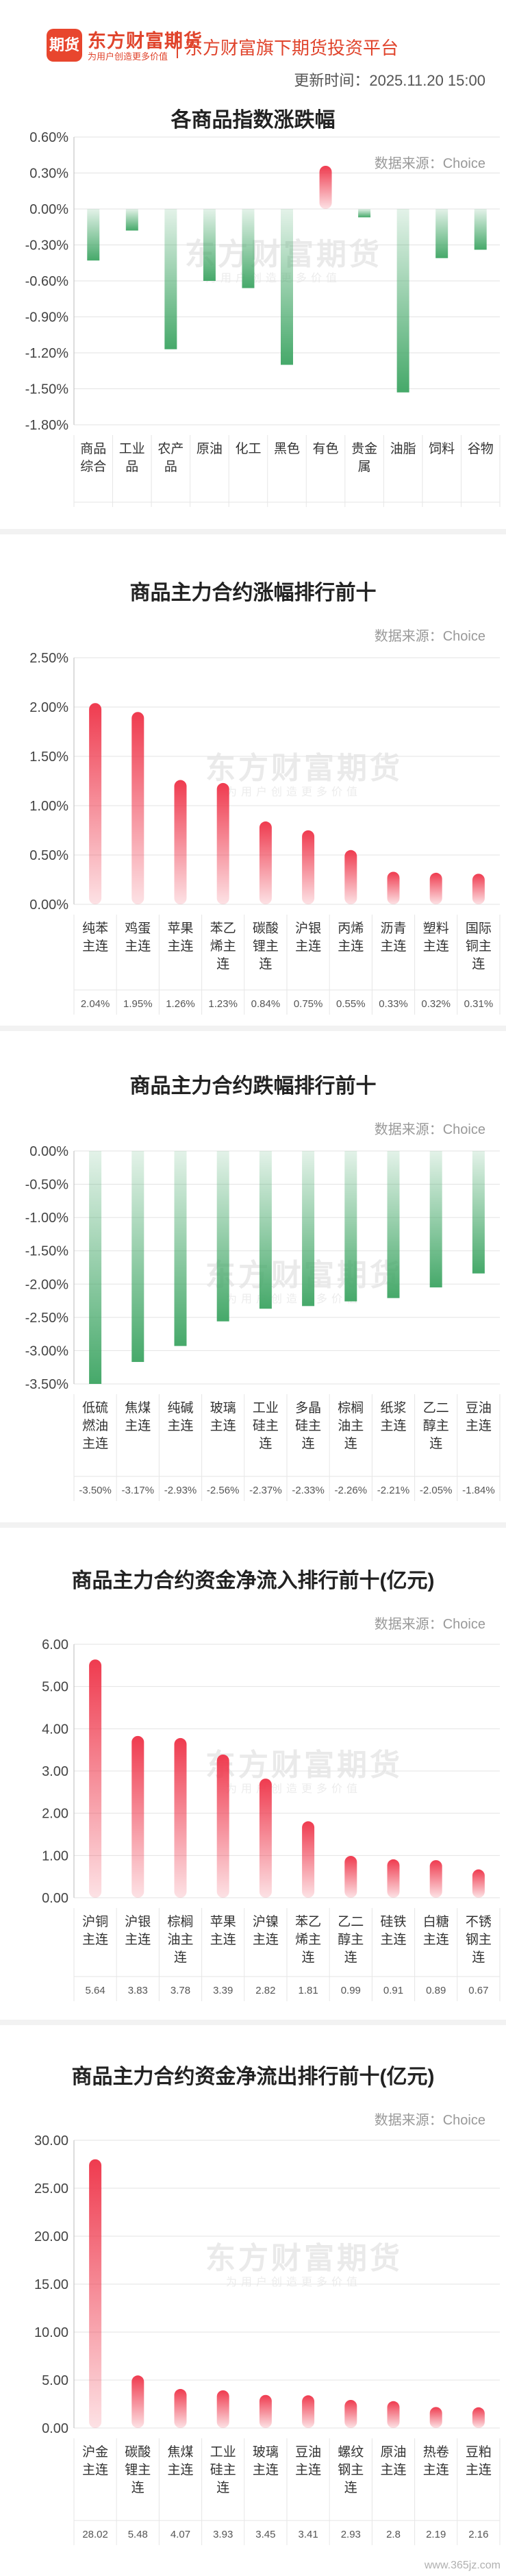 The width and height of the screenshot is (506, 2576). What do you see at coordinates (95, 2293) in the screenshot?
I see `bar-沪金主连` at bounding box center [95, 2293].